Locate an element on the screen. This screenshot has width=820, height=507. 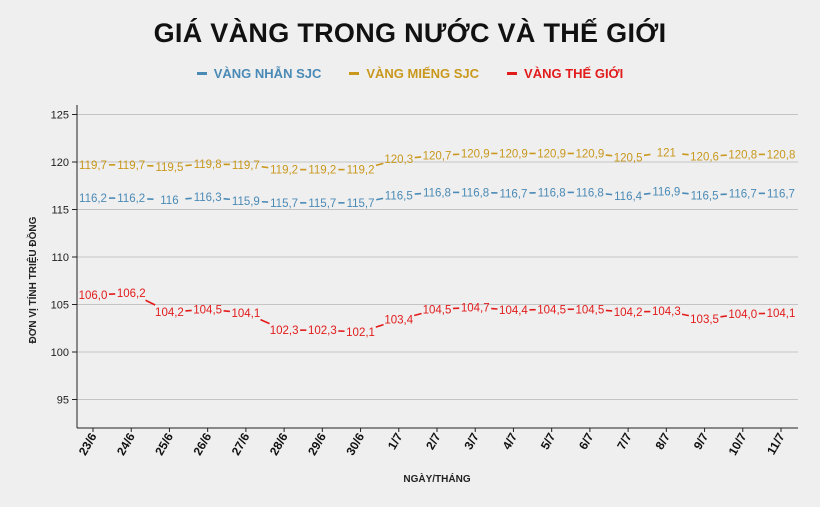
x-tick-label: 6/7 is located at coordinates (586, 441).